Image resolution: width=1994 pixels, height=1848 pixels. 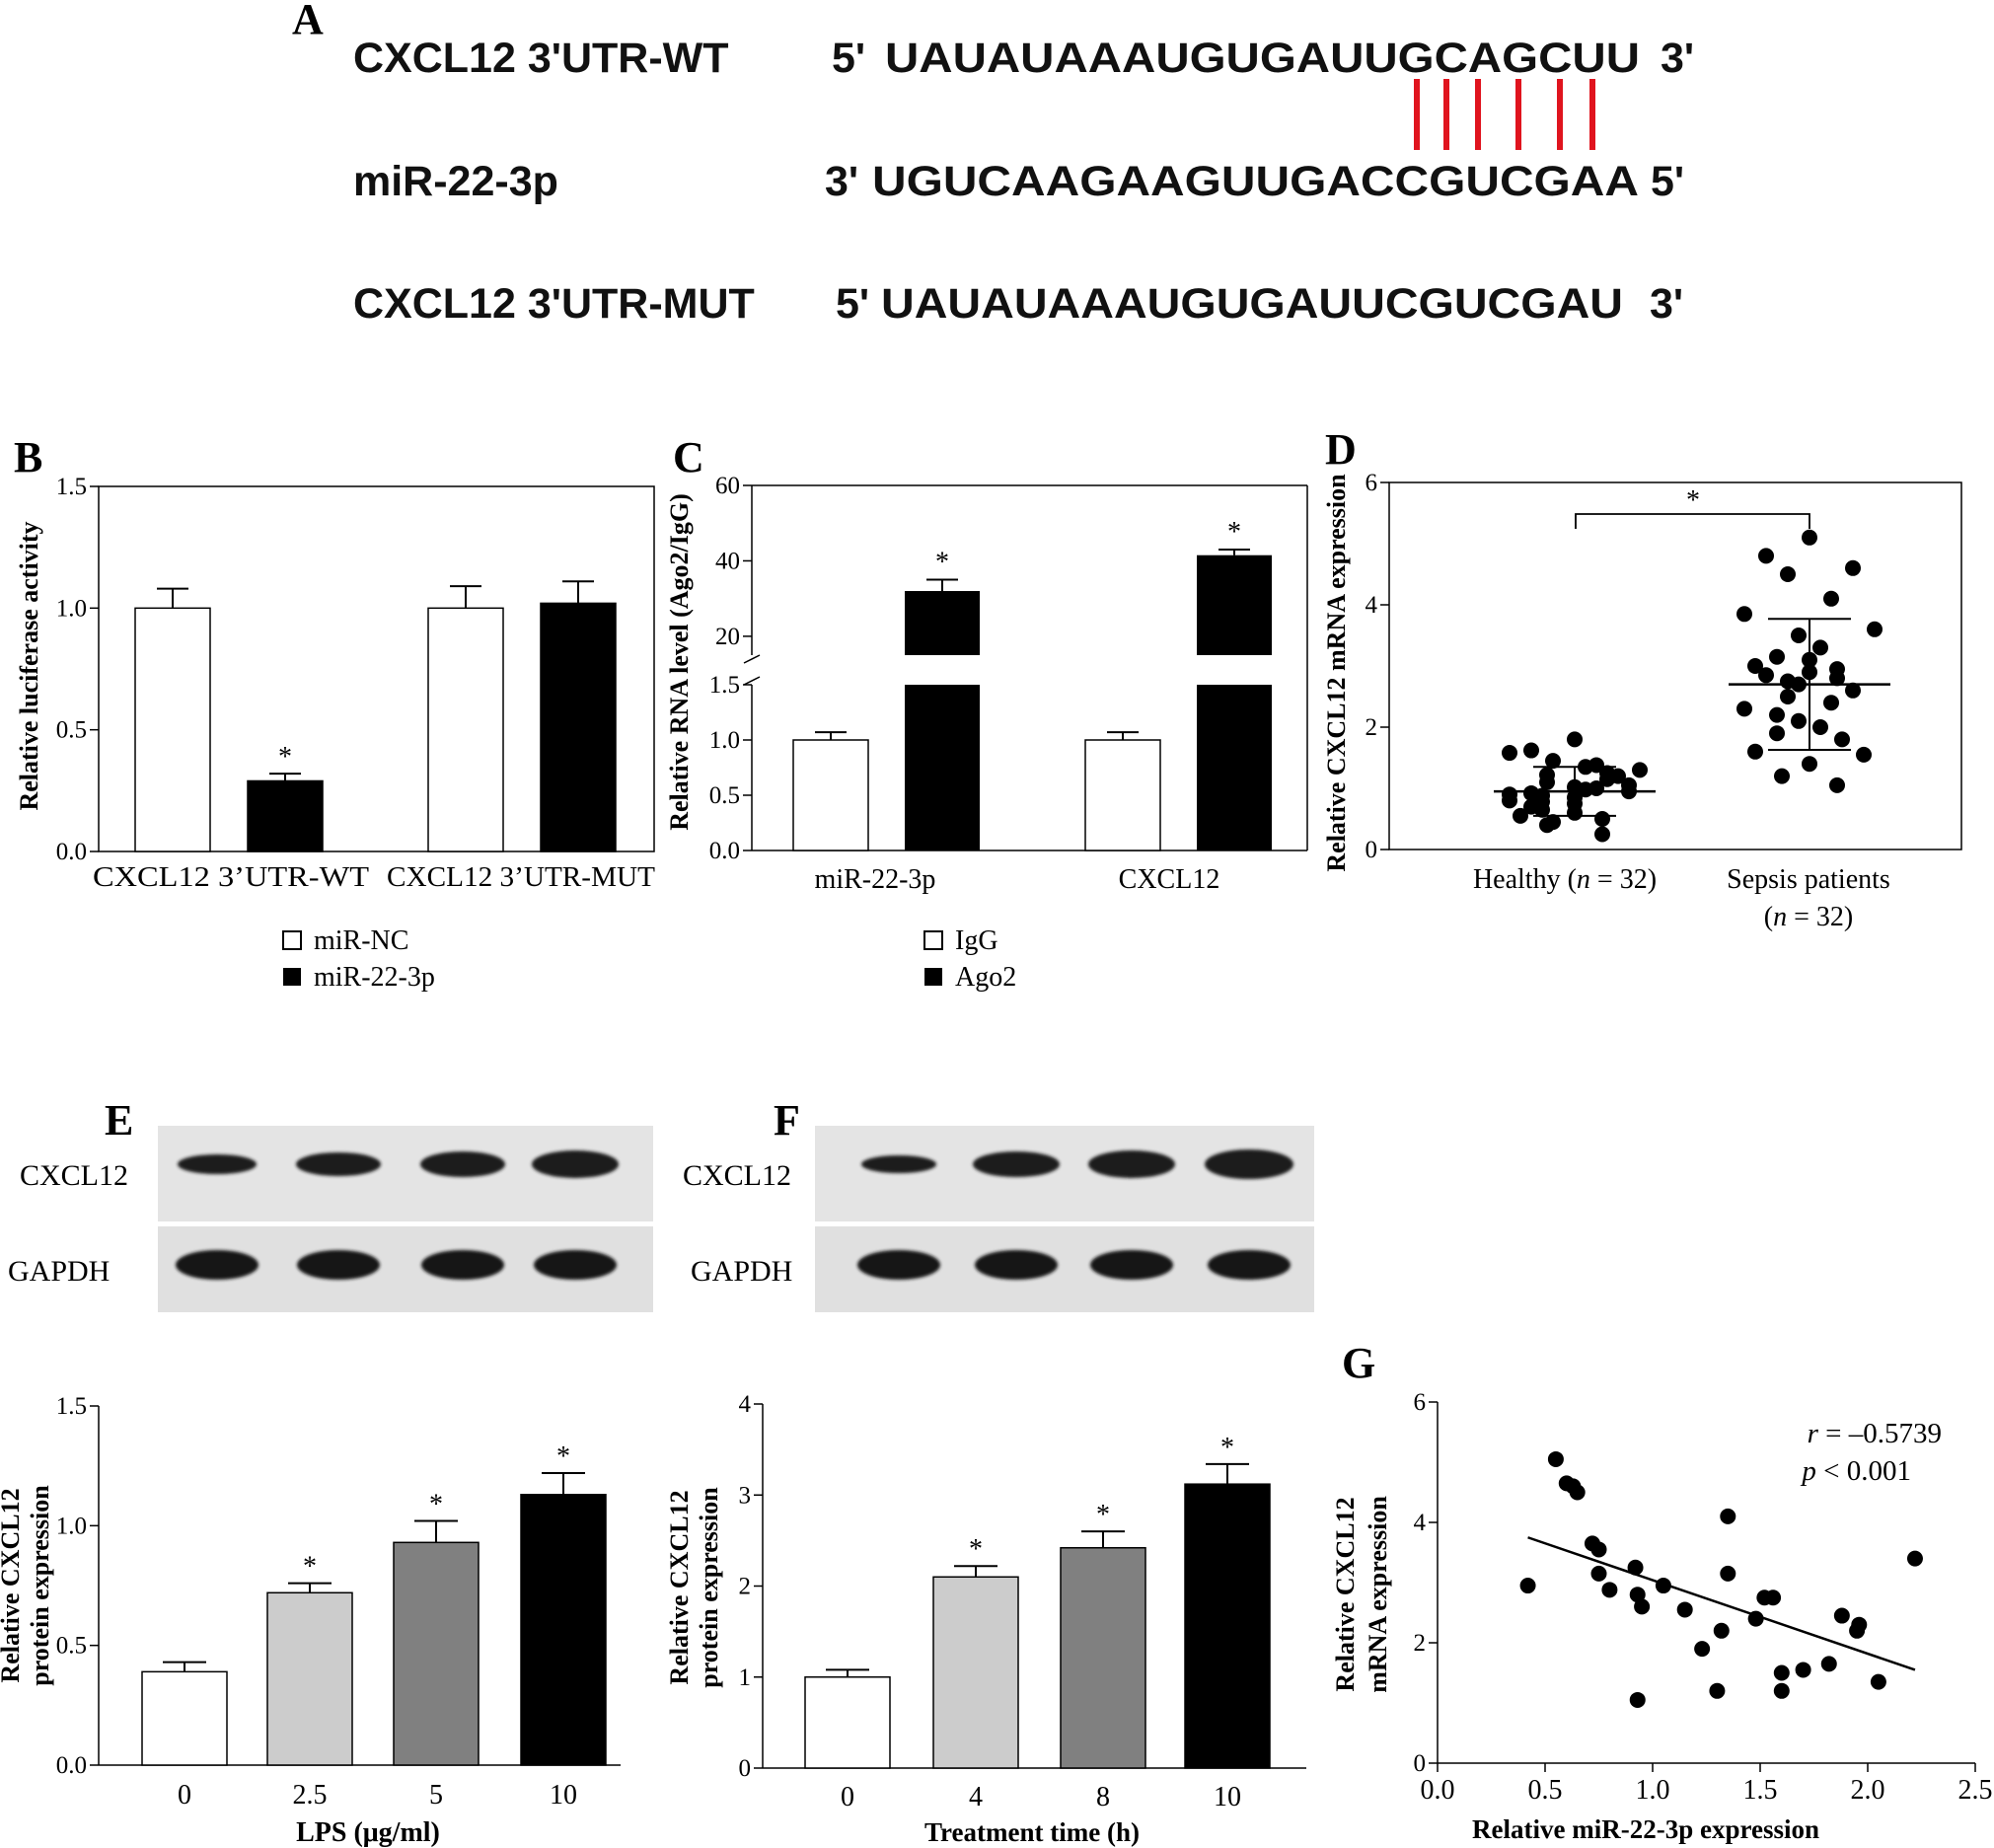 I want to click on seq-name-mut: CXCL12 3'UTR-MUT, so click(x=554, y=304).